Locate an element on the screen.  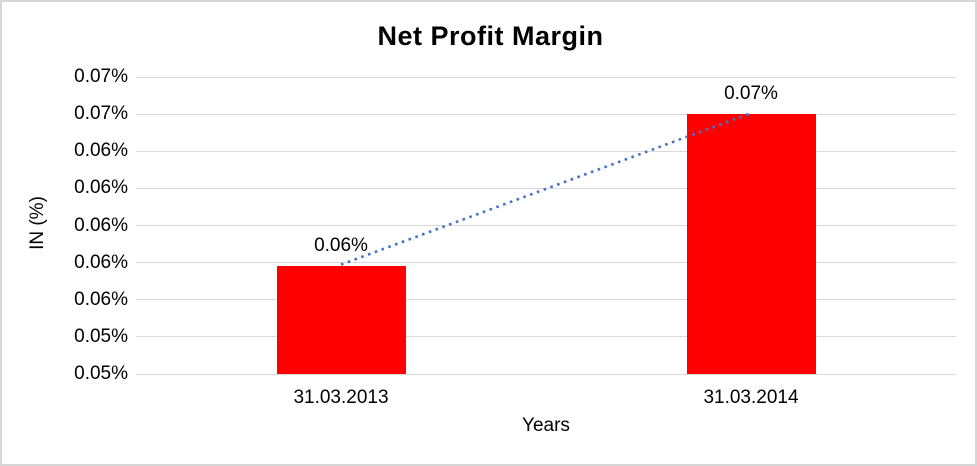
x-axis-title: Years is located at coordinates (546, 425).